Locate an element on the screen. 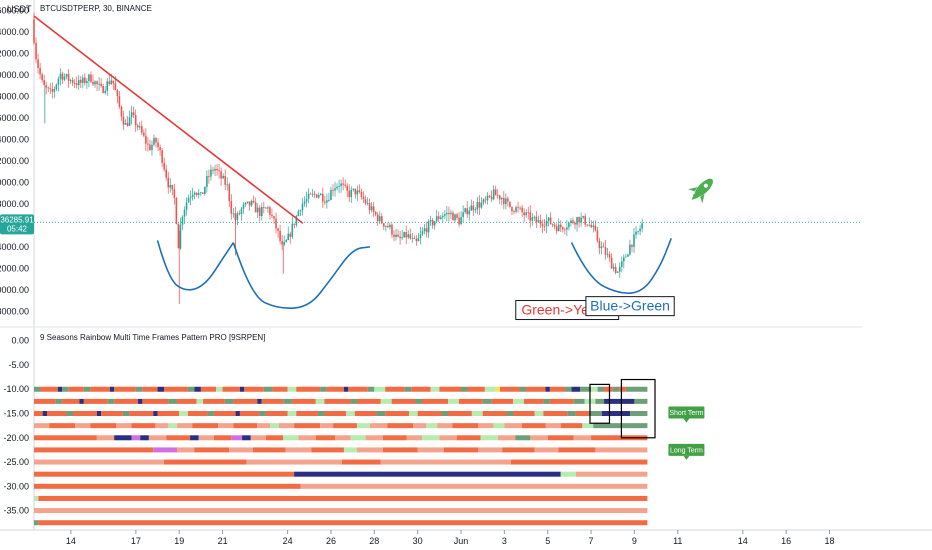  trendline is located at coordinates (168, 119).